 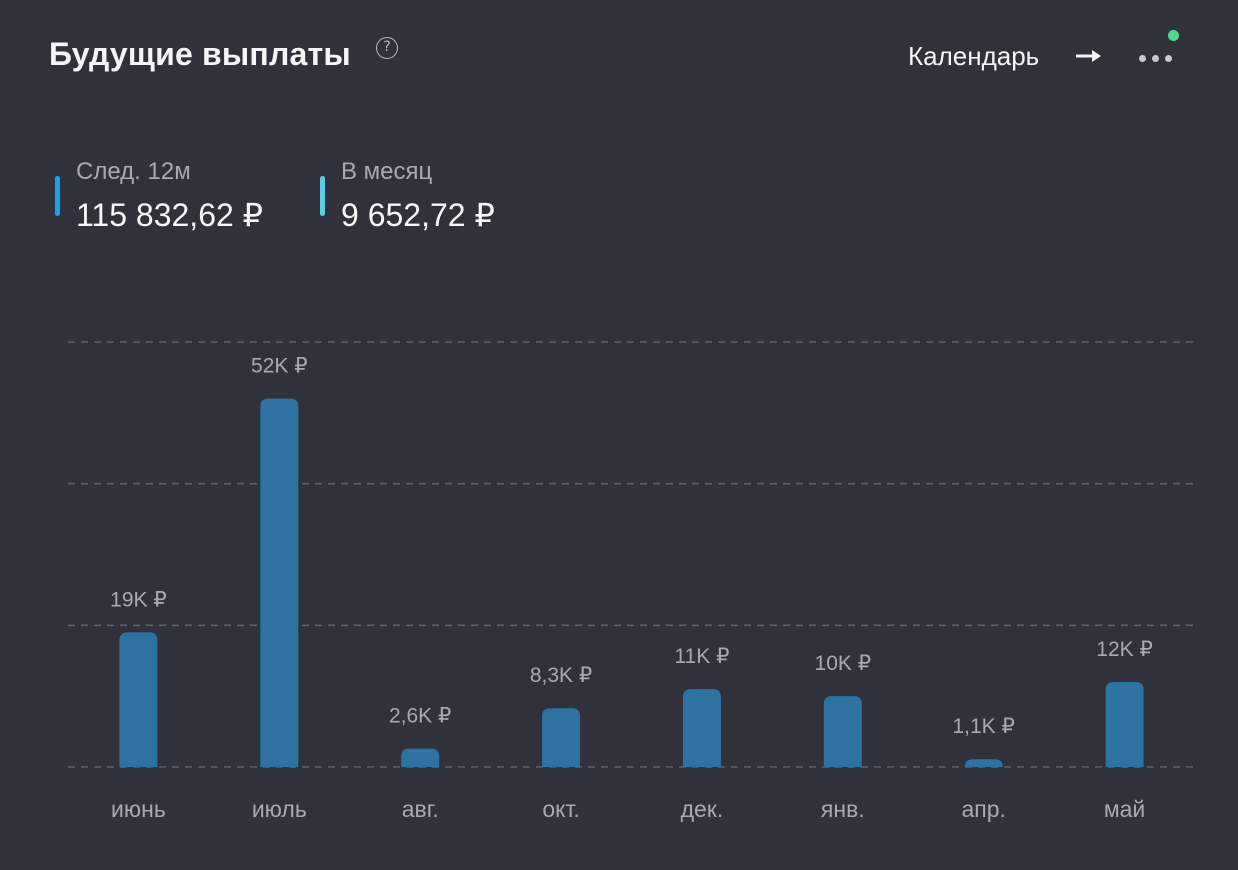 I want to click on status-indicator-icon, so click(x=1173, y=35).